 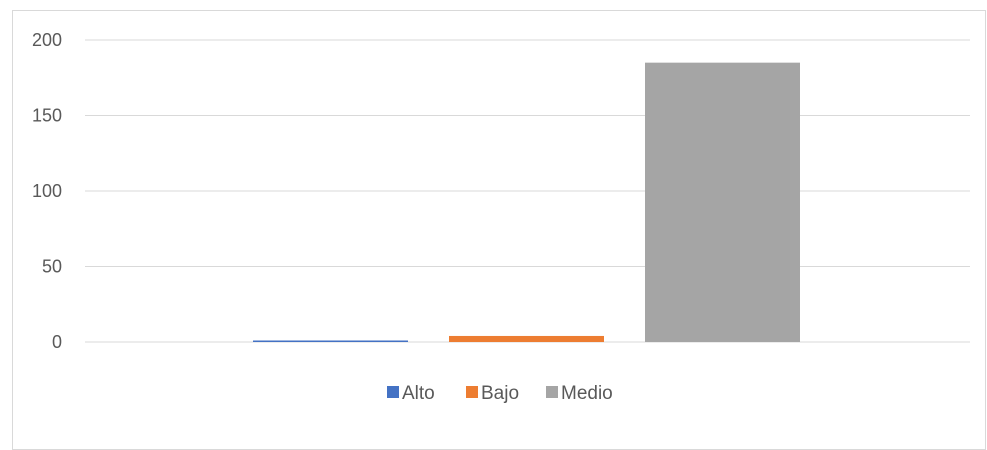 What do you see at coordinates (722, 202) in the screenshot?
I see `bar-medio` at bounding box center [722, 202].